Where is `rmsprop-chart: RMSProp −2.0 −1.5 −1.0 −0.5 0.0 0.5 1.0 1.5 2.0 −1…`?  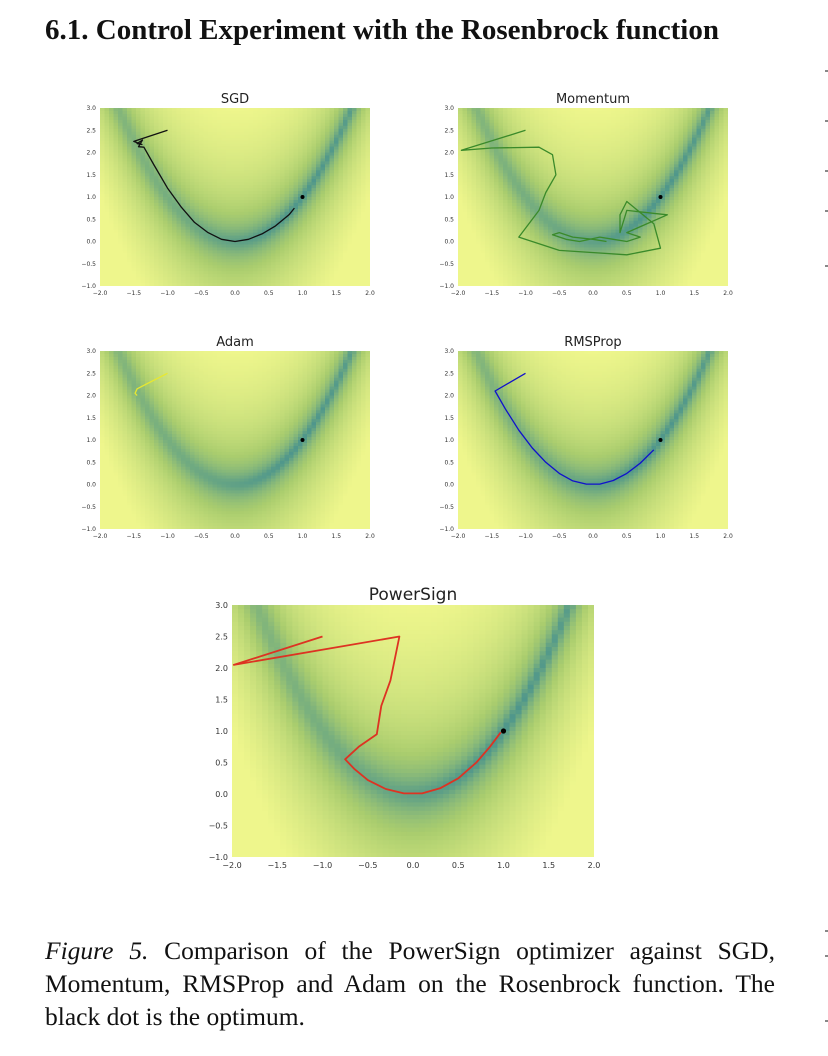 rmsprop-chart: RMSProp −2.0 −1.5 −1.0 −0.5 0.0 0.5 1.0 1.5 2.0 −1… is located at coordinates (586, 437).